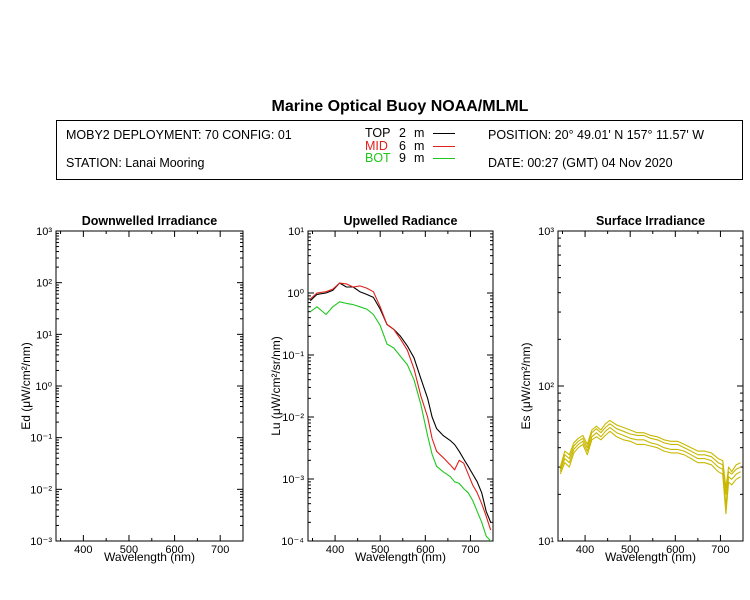 The image size is (750, 600). What do you see at coordinates (378, 133) in the screenshot?
I see `legend-name-top: TOP` at bounding box center [378, 133].